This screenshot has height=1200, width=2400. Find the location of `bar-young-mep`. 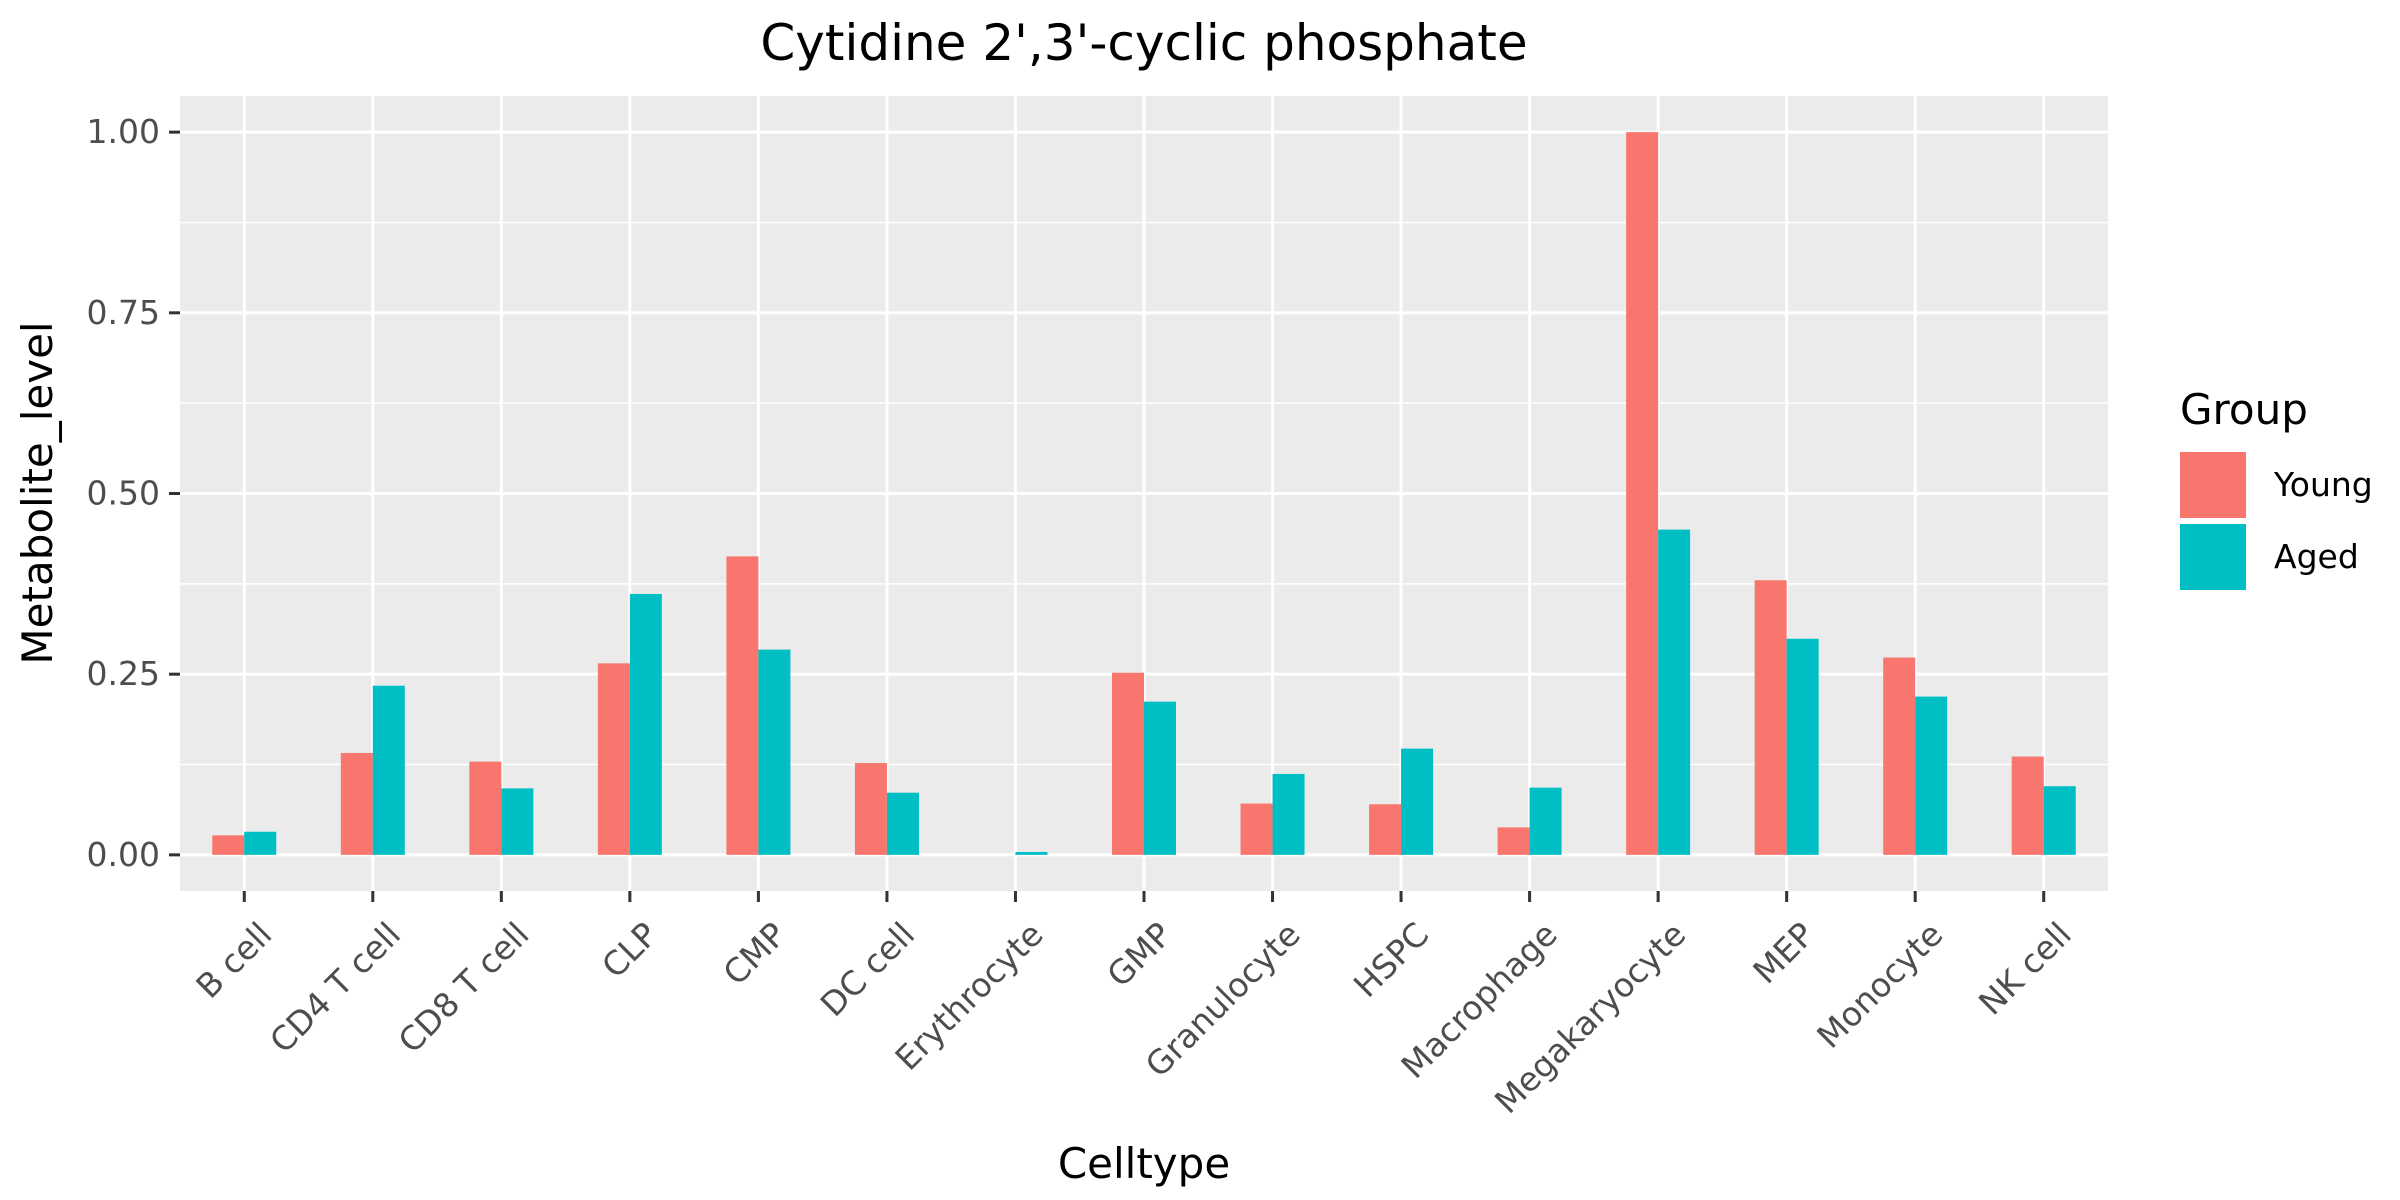

bar-young-mep is located at coordinates (1770, 717).